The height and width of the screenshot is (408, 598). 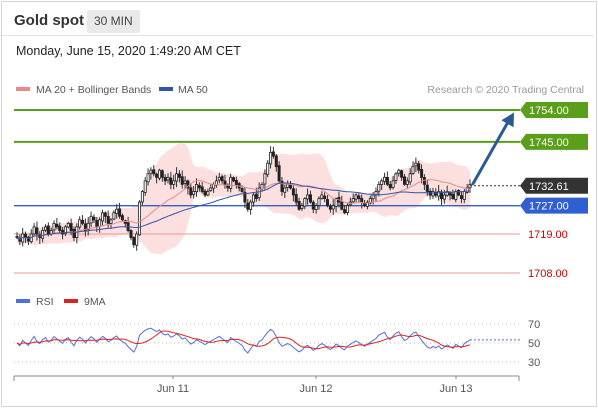 I want to click on timeframe-badge: 30 MIN, so click(x=113, y=21).